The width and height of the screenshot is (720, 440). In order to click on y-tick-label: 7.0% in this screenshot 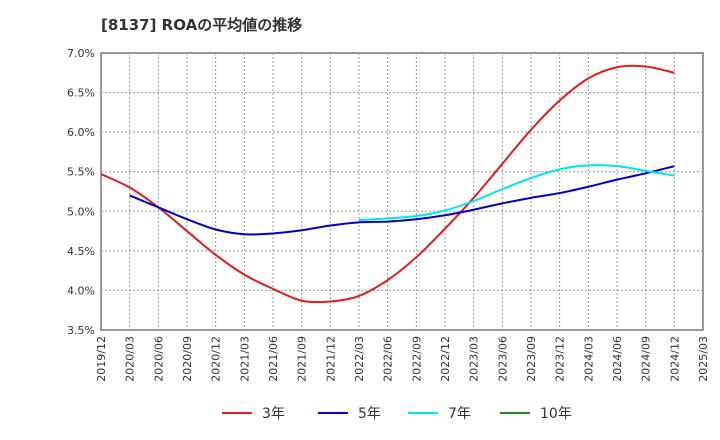, I will do `click(81, 53)`.